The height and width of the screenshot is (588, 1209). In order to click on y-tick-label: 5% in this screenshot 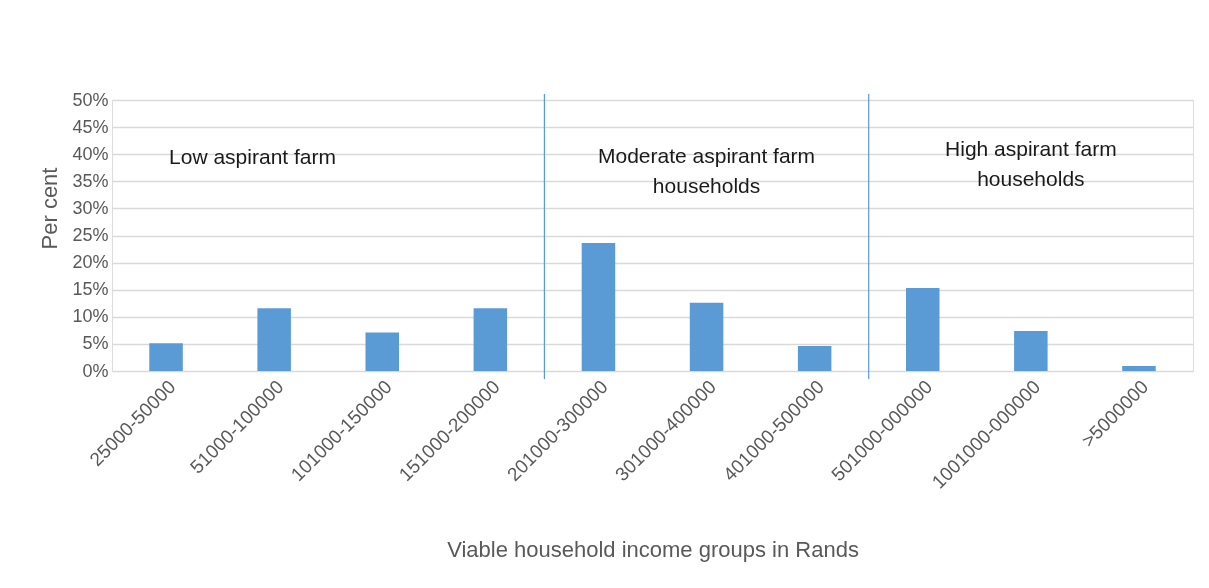, I will do `click(95, 343)`.